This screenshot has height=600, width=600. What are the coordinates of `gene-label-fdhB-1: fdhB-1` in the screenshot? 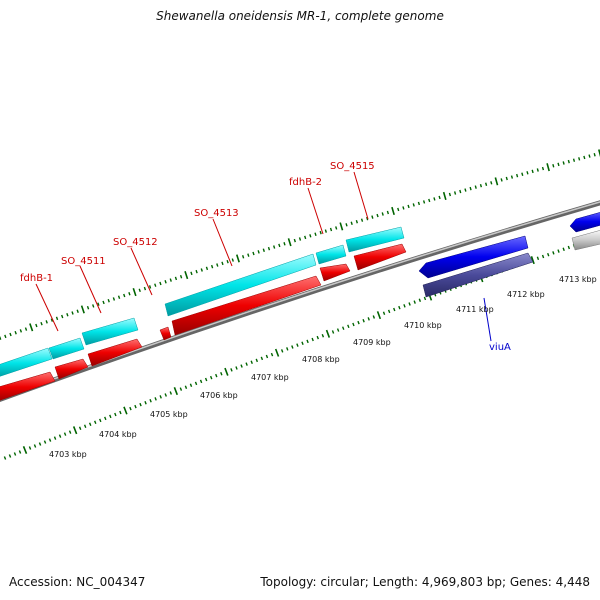 It's located at (36, 278).